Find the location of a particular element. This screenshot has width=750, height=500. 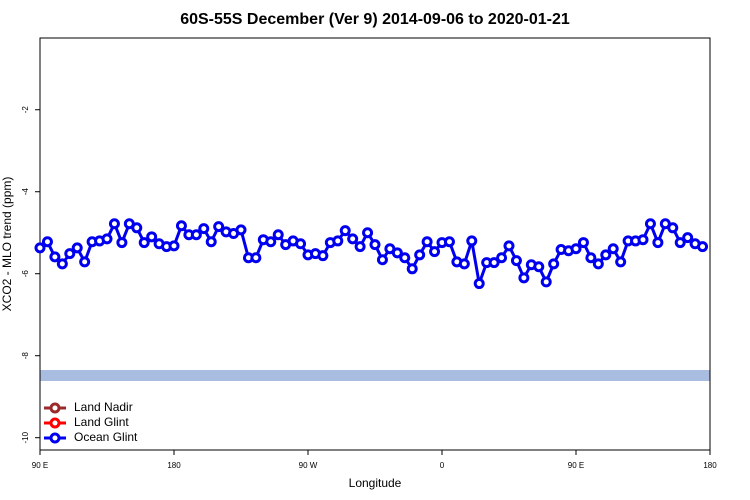

y-tick-label: -2 is located at coordinates (25, 110).